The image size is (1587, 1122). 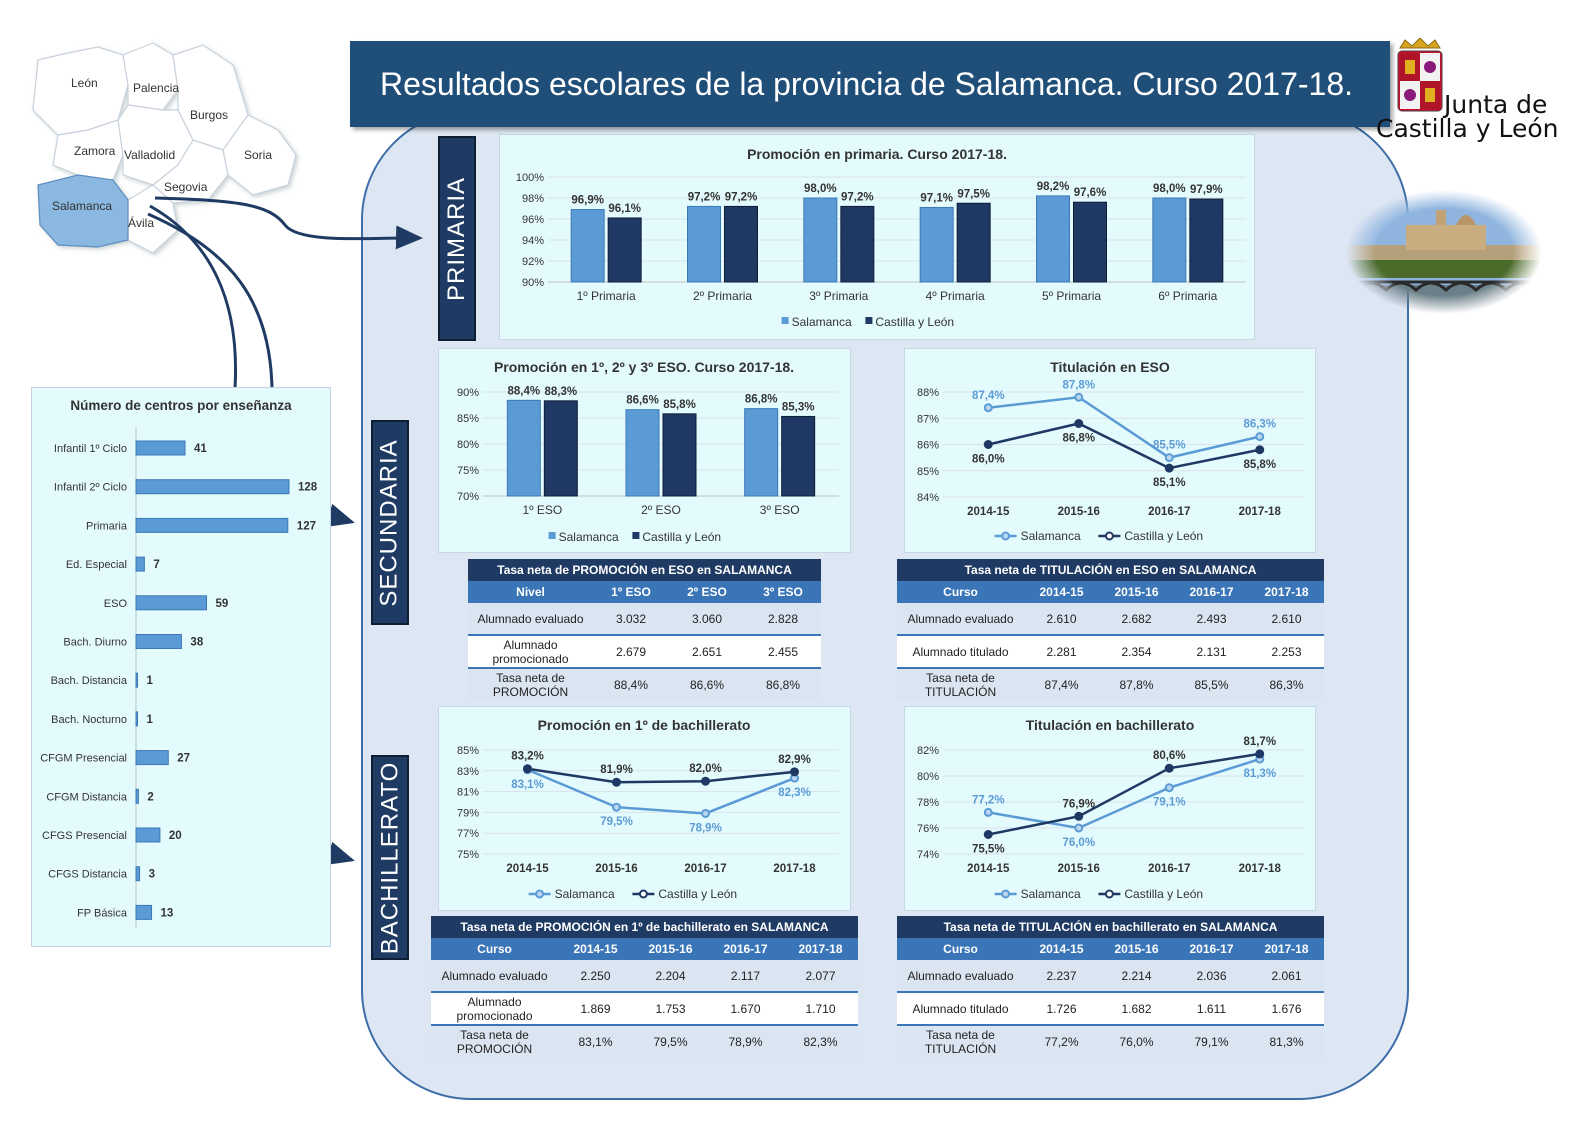 I want to click on table-cell: 2.131, so click(x=1211, y=651).